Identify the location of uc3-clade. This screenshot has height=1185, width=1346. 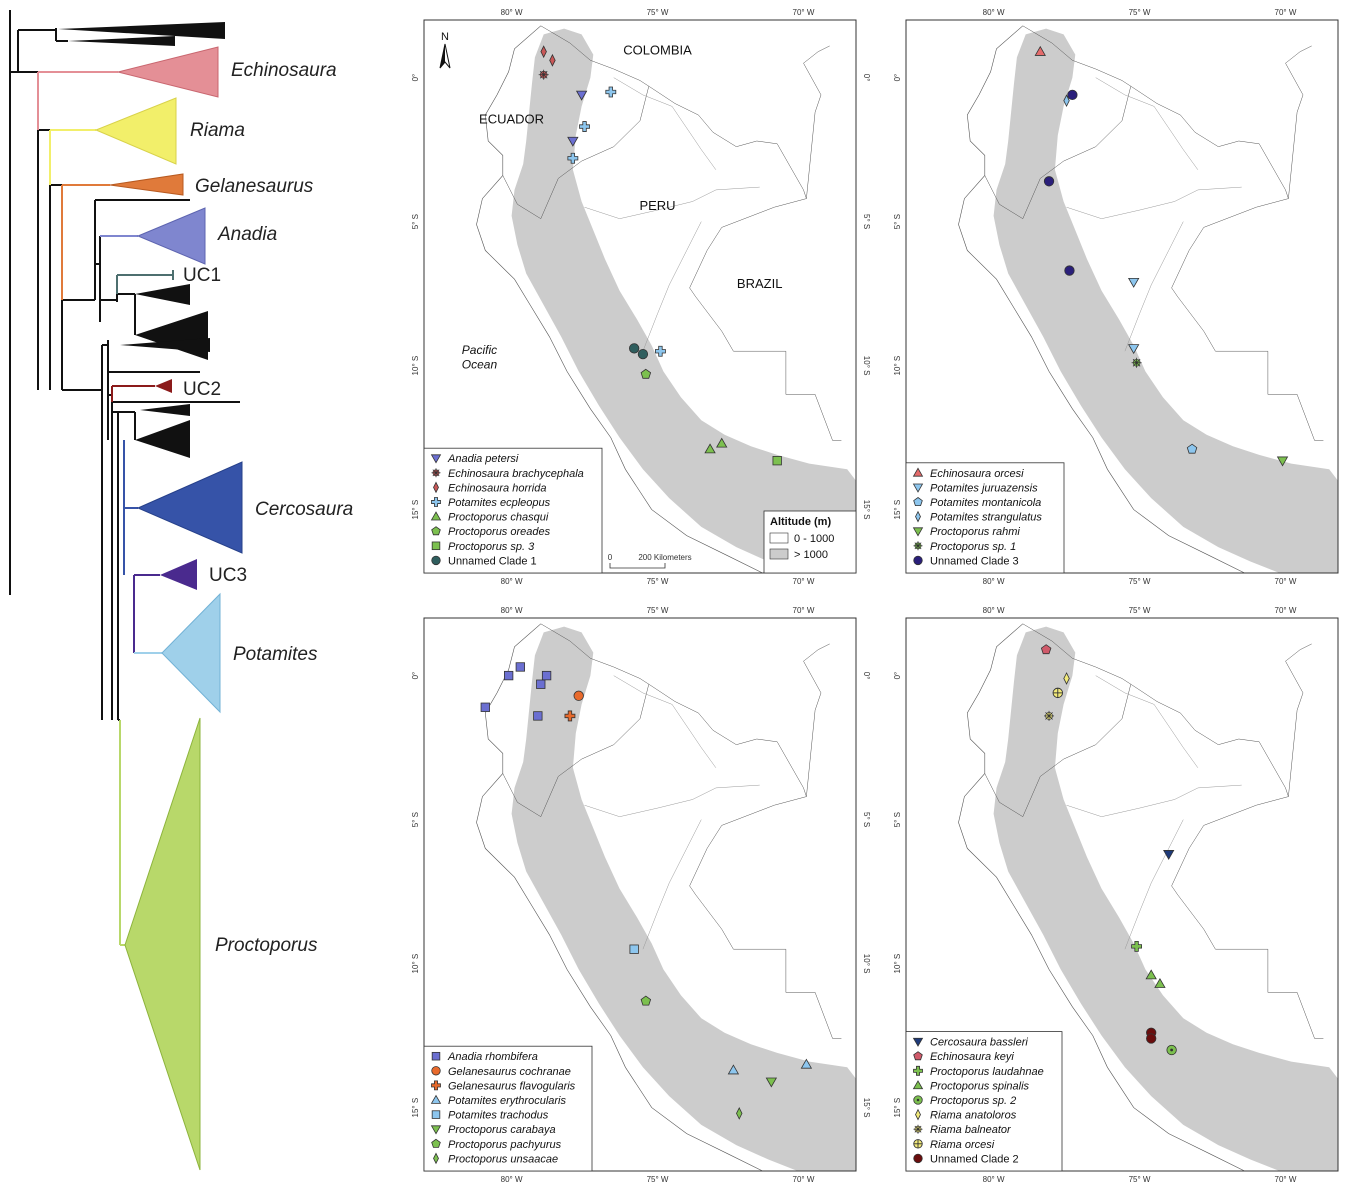
(178, 574).